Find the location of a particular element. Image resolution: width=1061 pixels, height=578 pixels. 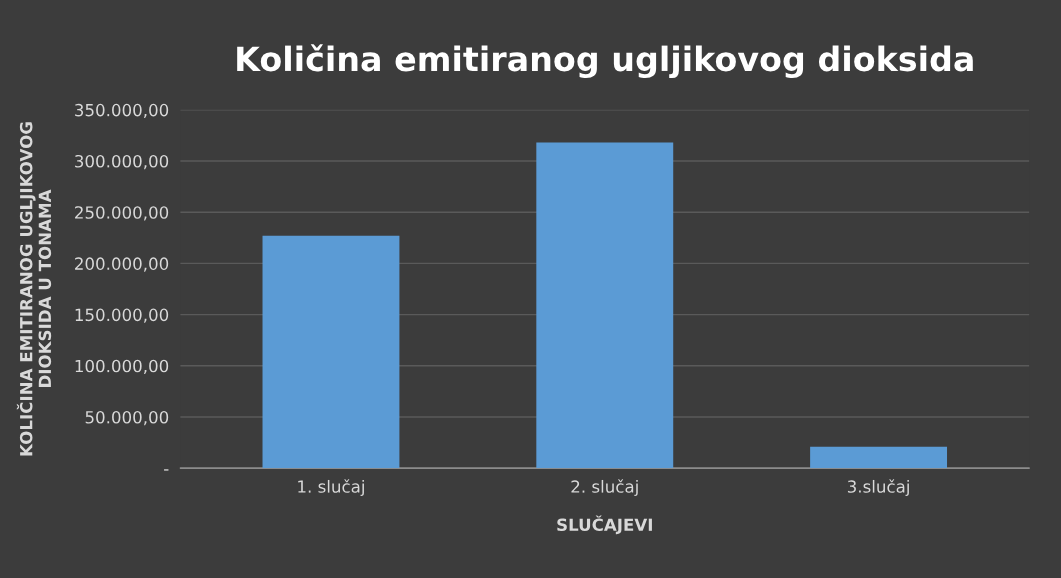

x-tick-label: 2. slučaj is located at coordinates (604, 488).